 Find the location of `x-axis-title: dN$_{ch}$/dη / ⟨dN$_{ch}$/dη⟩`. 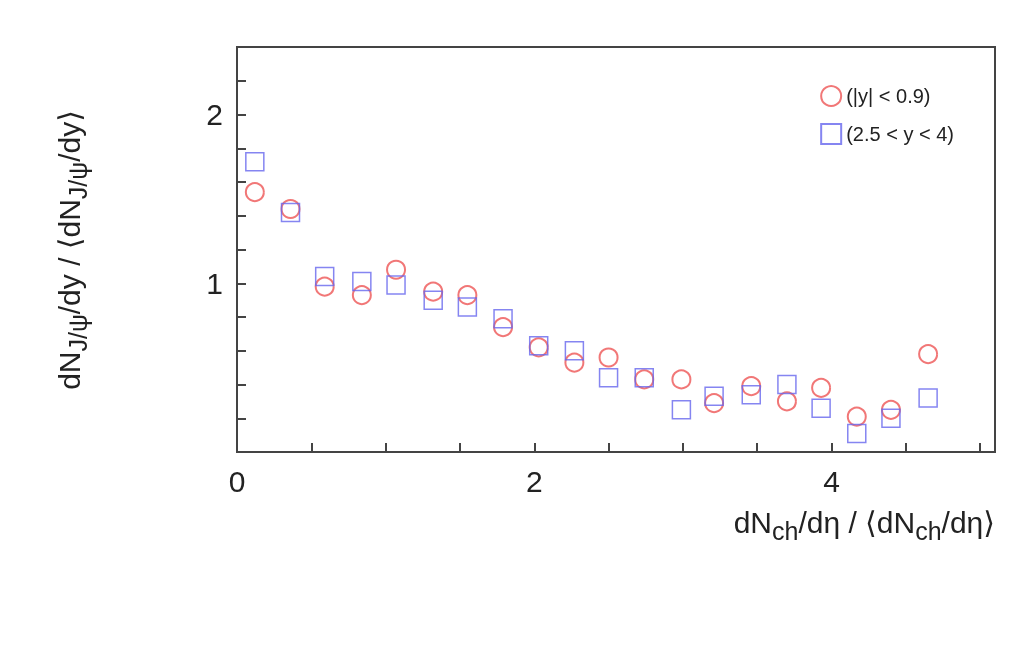

x-axis-title: dN$_{ch}$/dη / ⟨dN$_{ch}$/dη⟩ is located at coordinates (864, 525).